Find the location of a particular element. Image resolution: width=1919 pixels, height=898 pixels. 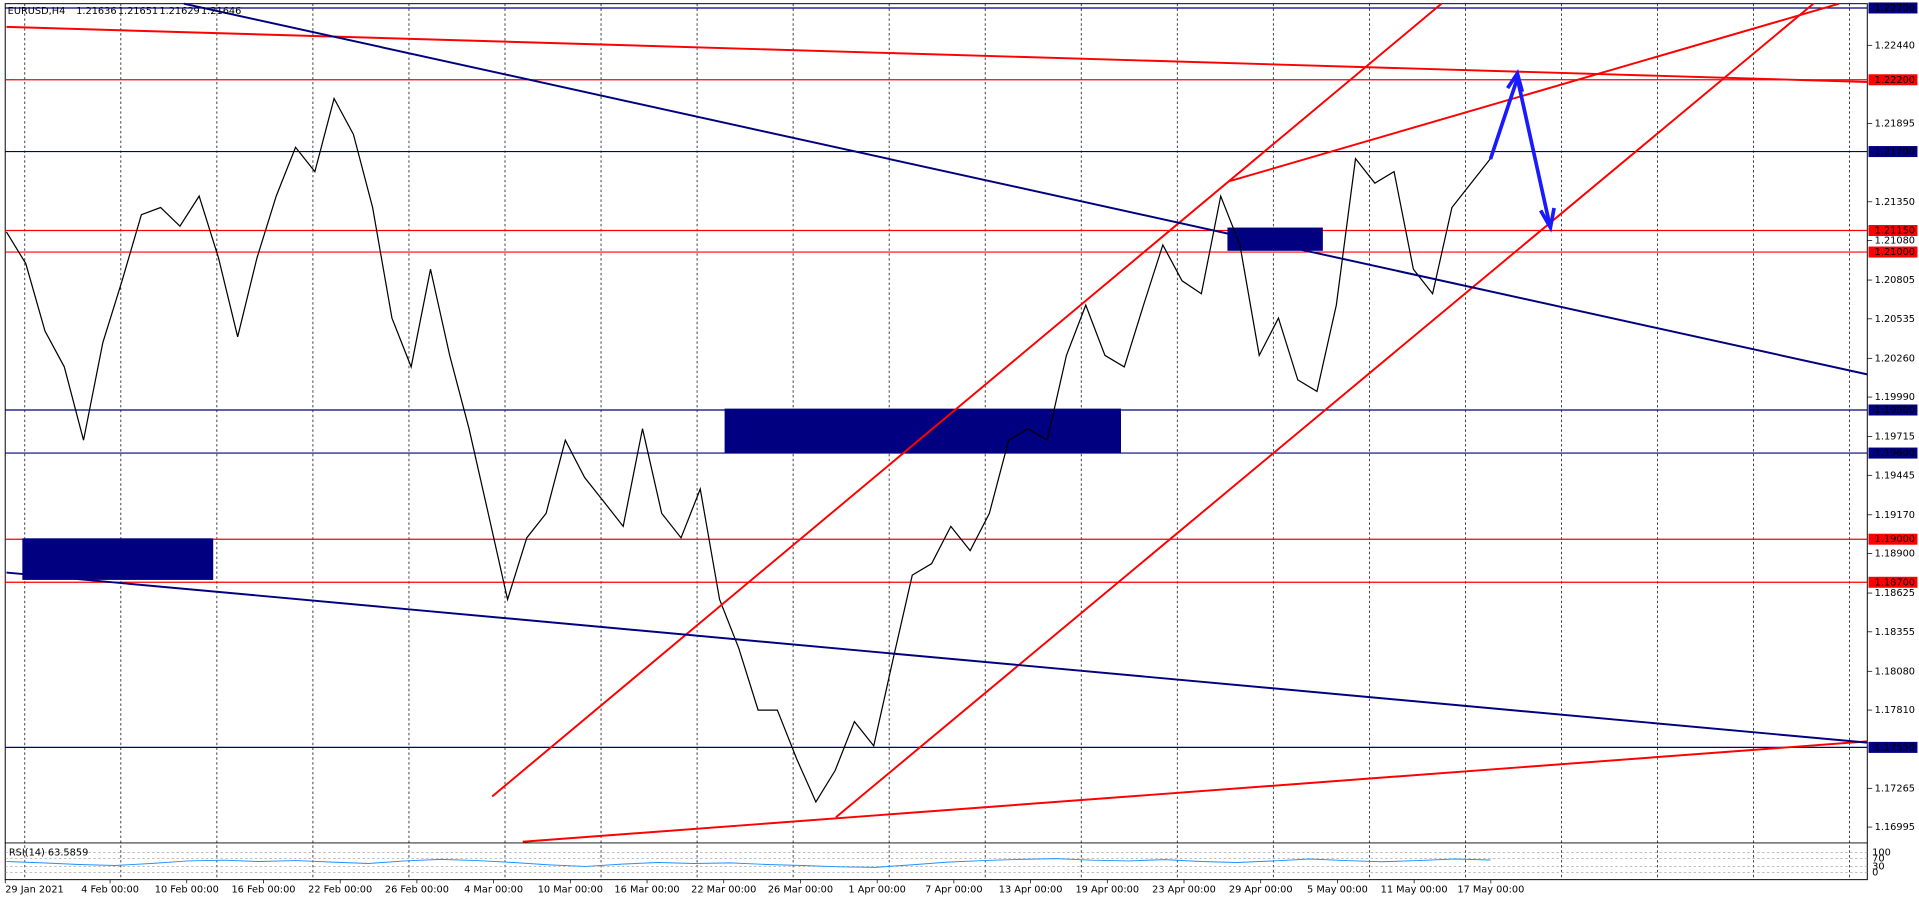

rsi-line is located at coordinates (748, 863).